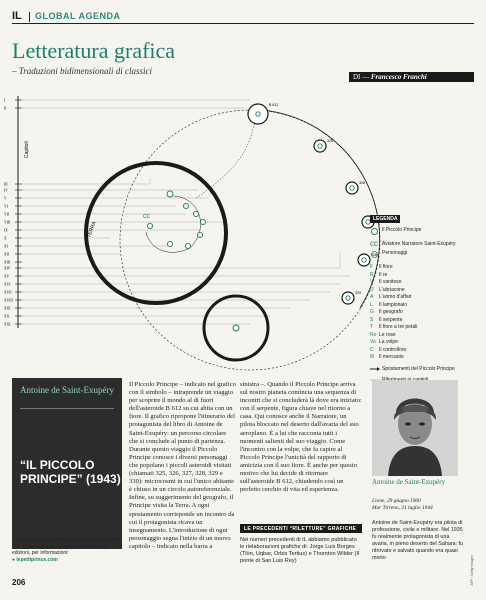  What do you see at coordinates (391, 357) in the screenshot?
I see `character-name: Il mercante` at bounding box center [391, 357].